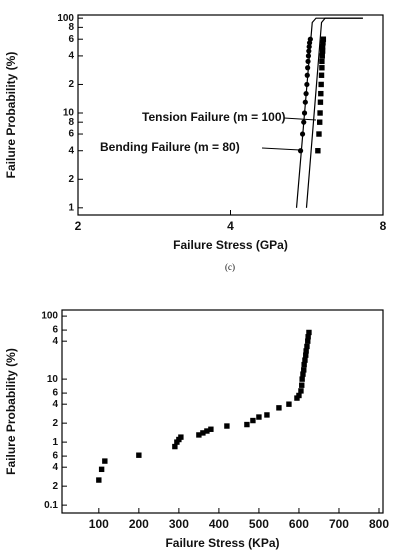 This screenshot has height=550, width=400. I want to click on x-tick-label: 2, so click(78, 226).